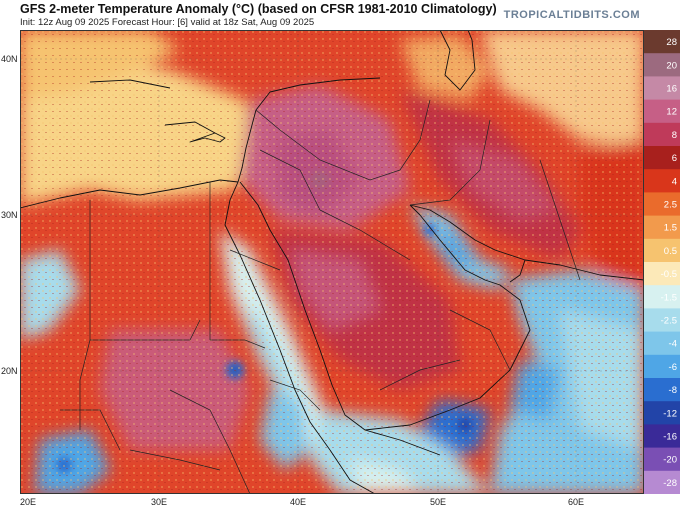  Describe the element at coordinates (674, 181) in the screenshot. I see `colorbar-label: 4` at that location.